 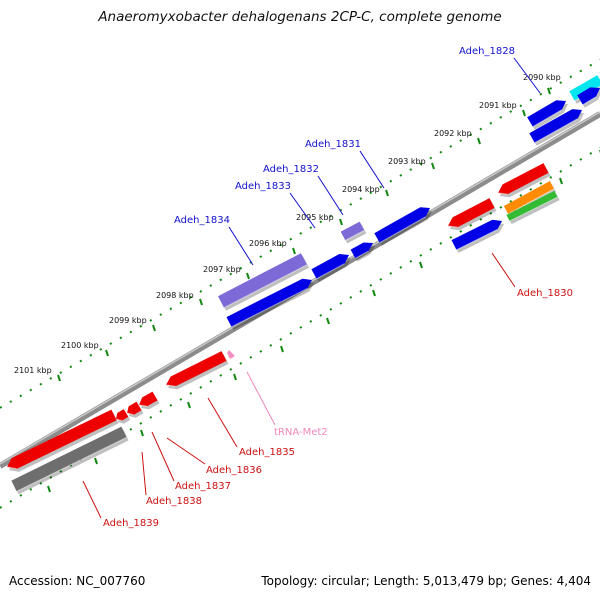 What do you see at coordinates (222, 269) in the screenshot?
I see `tick-label: 2097 kbp` at bounding box center [222, 269].